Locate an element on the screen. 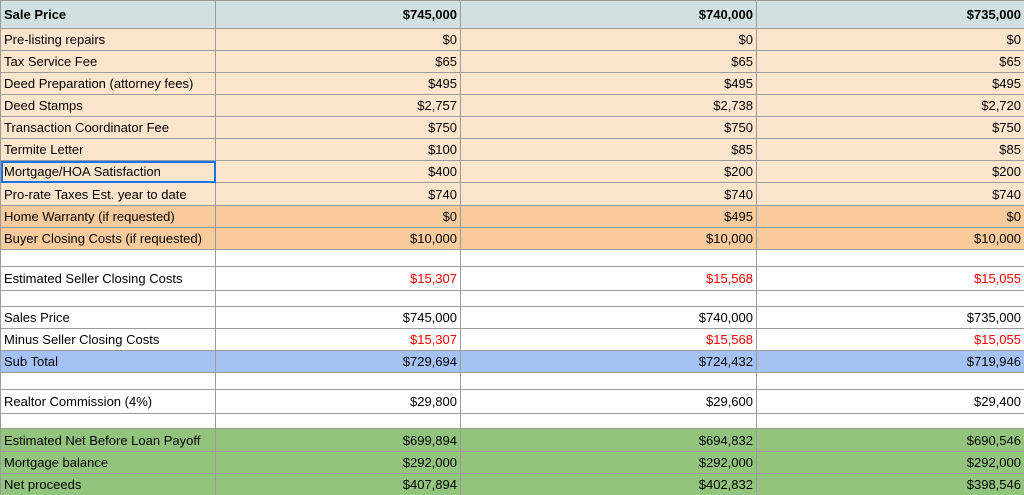  value-cell: $100 is located at coordinates (338, 149).